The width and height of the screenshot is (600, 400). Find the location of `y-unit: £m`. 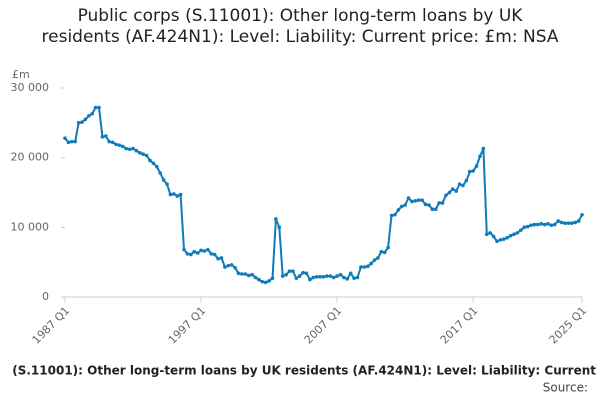

y-unit: £m is located at coordinates (21, 74).